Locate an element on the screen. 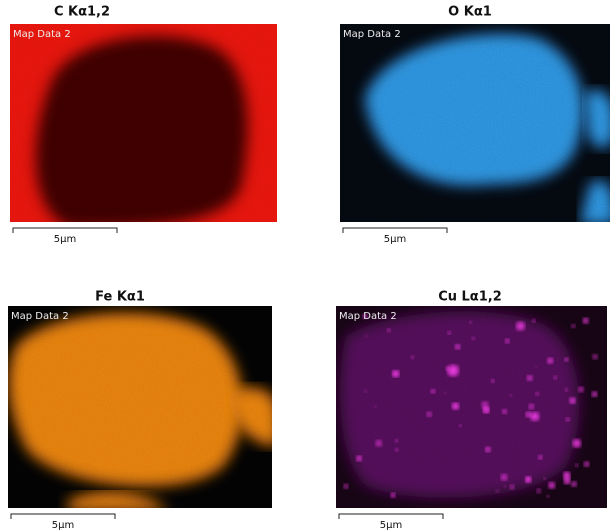 Image resolution: width=612 pixels, height=530 pixels. panel-title: C Kα1,2 is located at coordinates (82, 12).